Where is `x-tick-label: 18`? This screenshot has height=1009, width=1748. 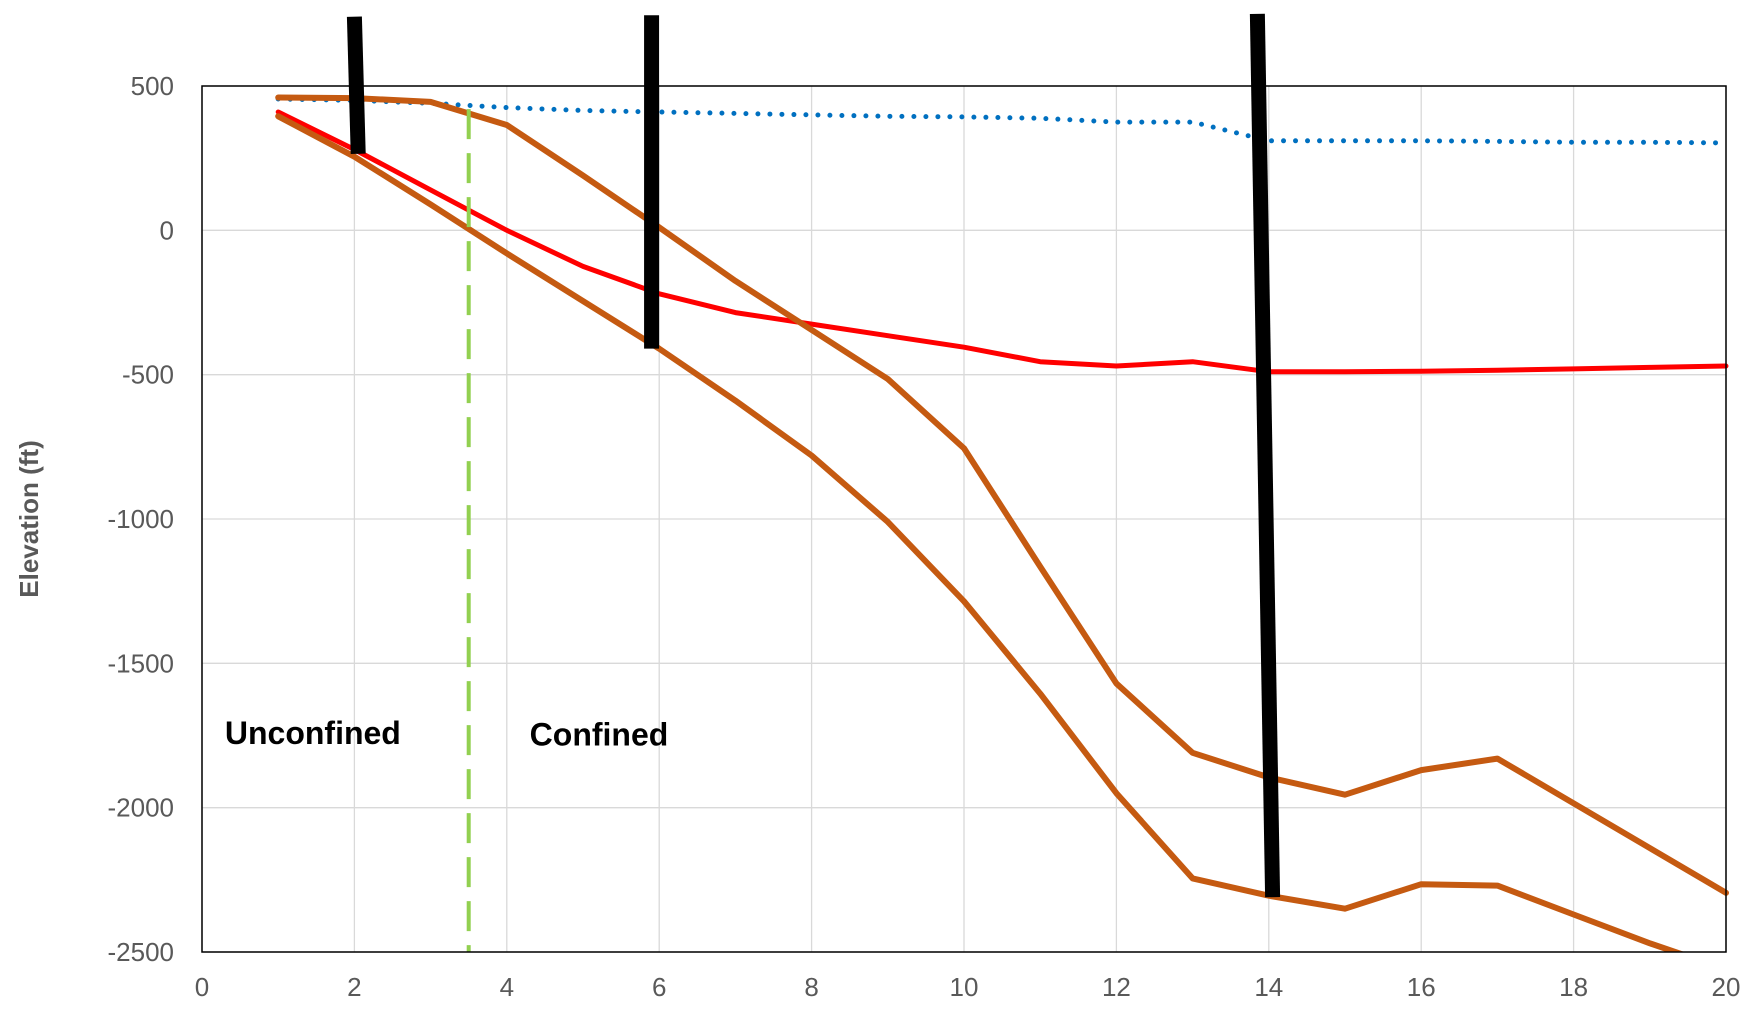 x-tick-label: 18 is located at coordinates (1573, 987).